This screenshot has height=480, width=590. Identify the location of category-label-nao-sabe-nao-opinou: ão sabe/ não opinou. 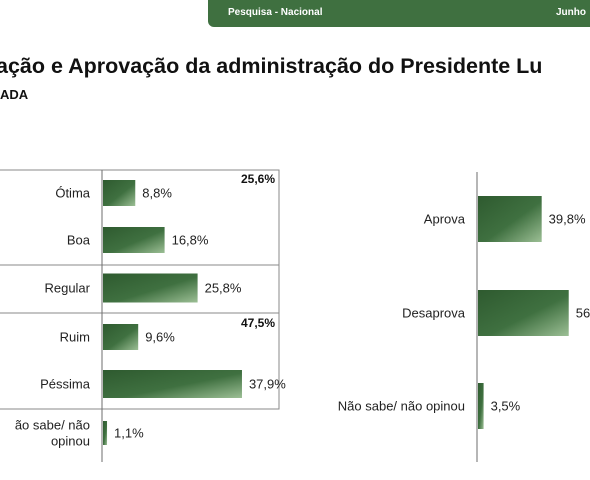
(52, 433).